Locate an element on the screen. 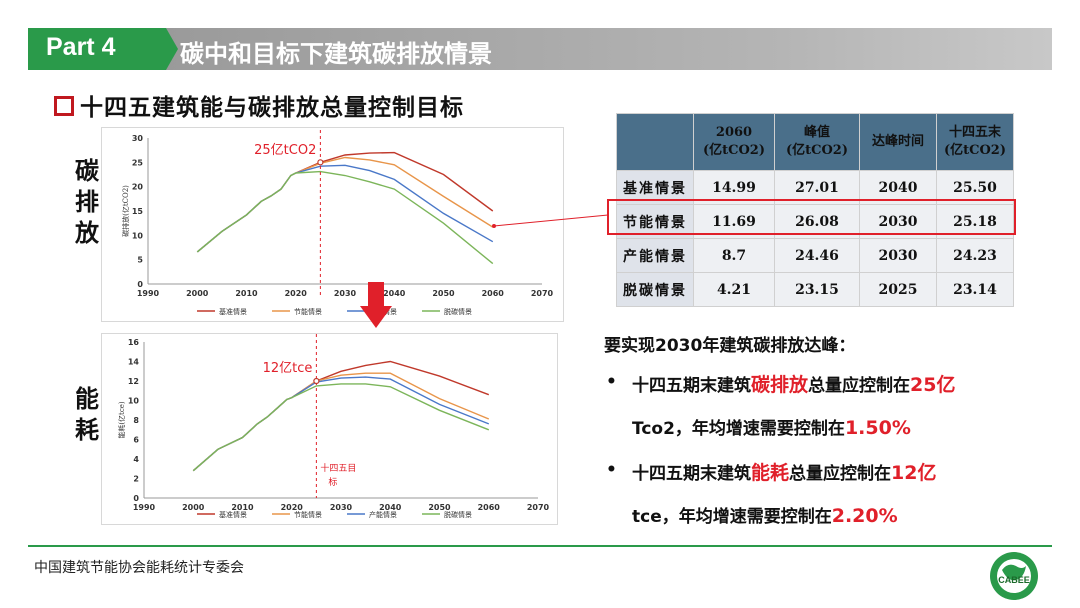  footer-org: 中国建筑节能协会能耗统计专委会 is located at coordinates (139, 568).